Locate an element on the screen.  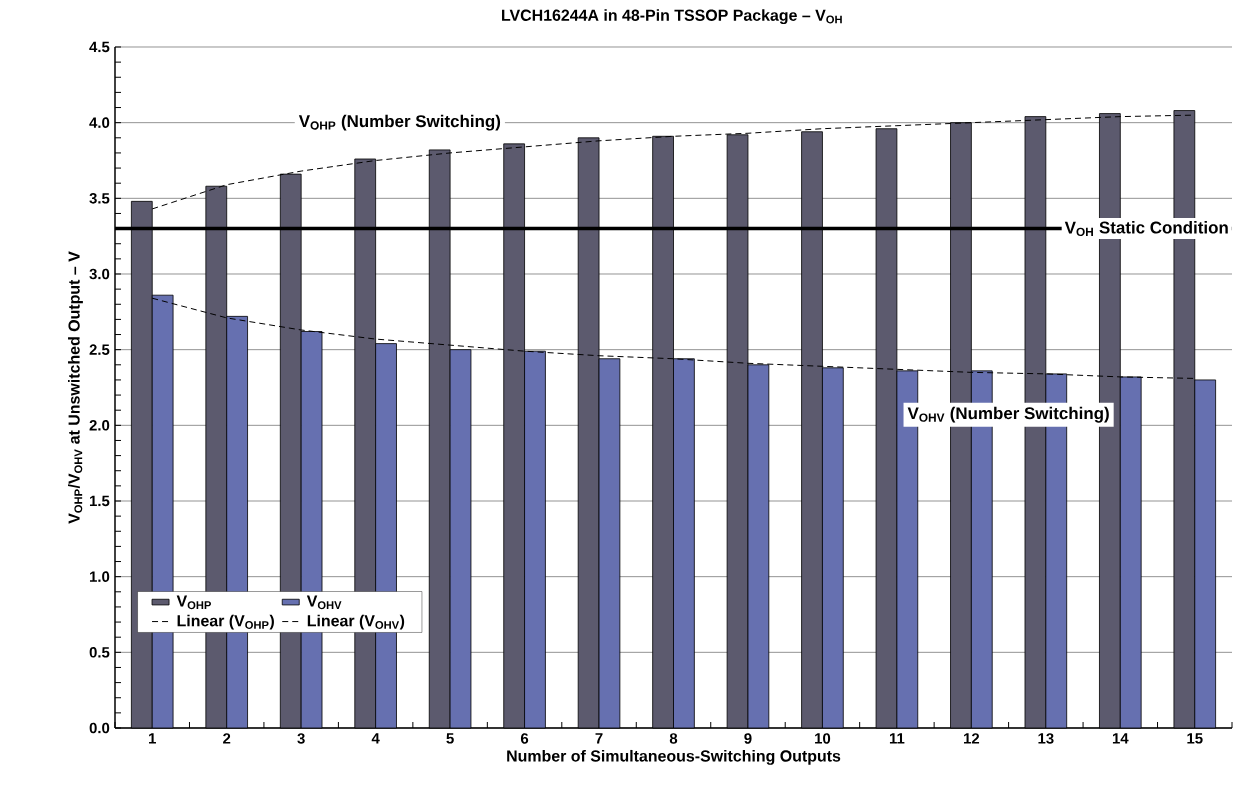
annotation: V$_{OHP}$ (Number Switching) is located at coordinates (399, 122).